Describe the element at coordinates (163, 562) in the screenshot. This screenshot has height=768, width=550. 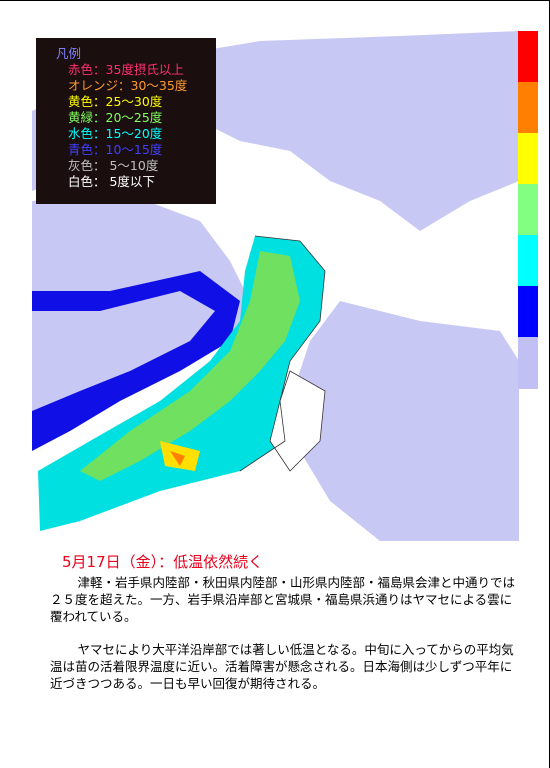
I see `article-title: 5月17日（金）：低温依然続く` at that location.